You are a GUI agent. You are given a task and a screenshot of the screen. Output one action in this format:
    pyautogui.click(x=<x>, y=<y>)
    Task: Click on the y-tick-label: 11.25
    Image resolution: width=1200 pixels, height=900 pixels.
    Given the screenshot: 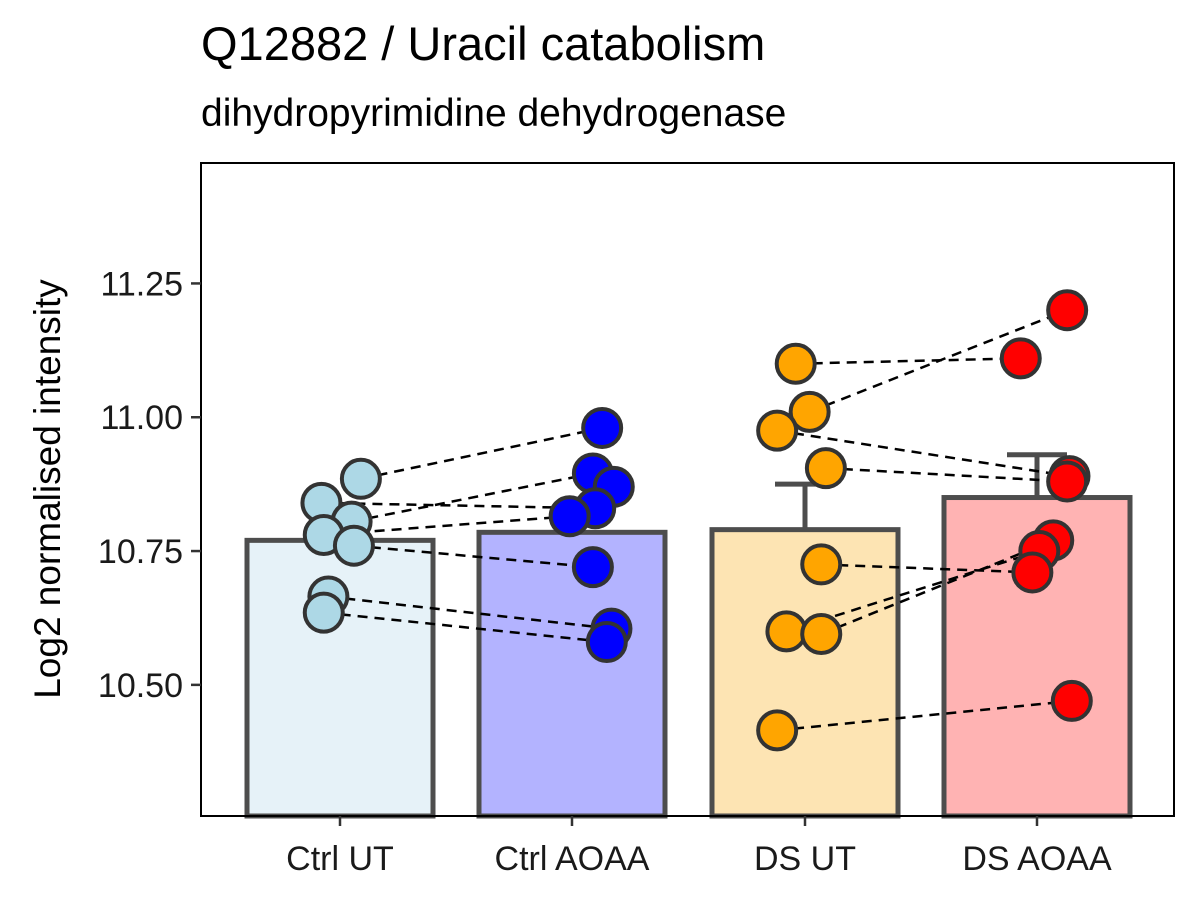 What is the action you would take?
    pyautogui.click(x=141, y=284)
    